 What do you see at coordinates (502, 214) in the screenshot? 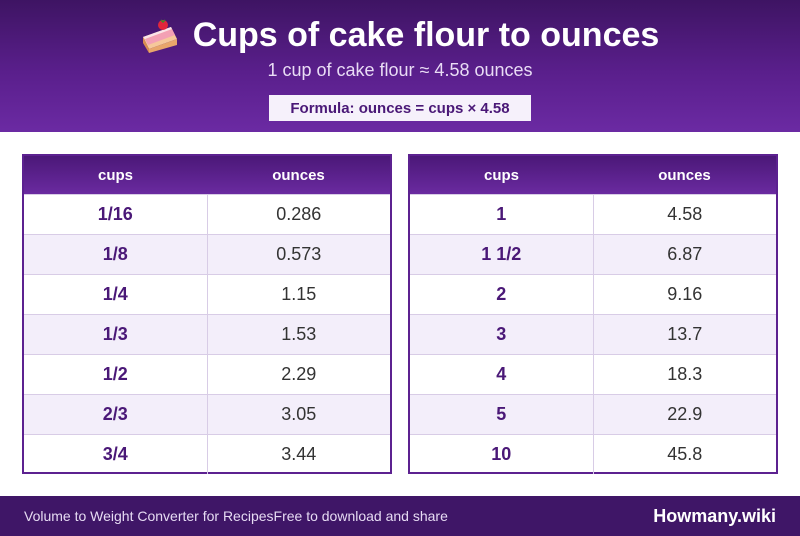
I see `cups-cell: 1` at bounding box center [502, 214].